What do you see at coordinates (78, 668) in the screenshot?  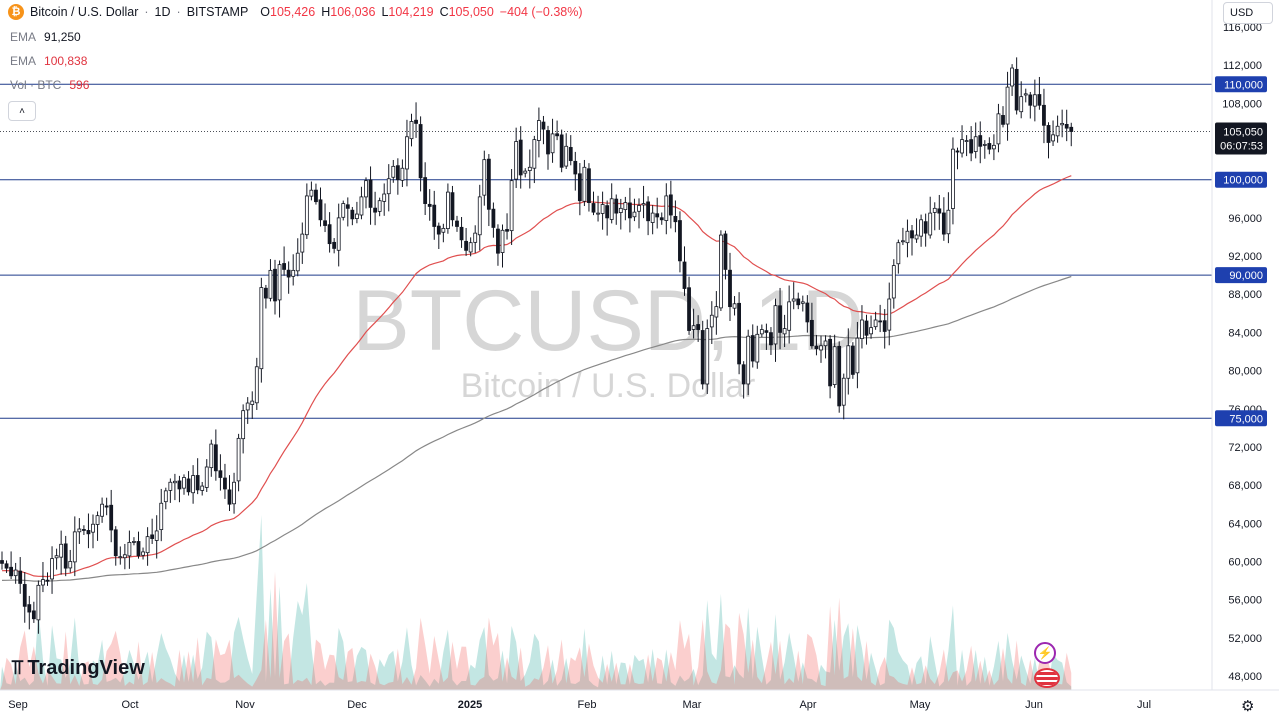 I see `tradingview-logo: ⫪ TradingView` at bounding box center [78, 668].